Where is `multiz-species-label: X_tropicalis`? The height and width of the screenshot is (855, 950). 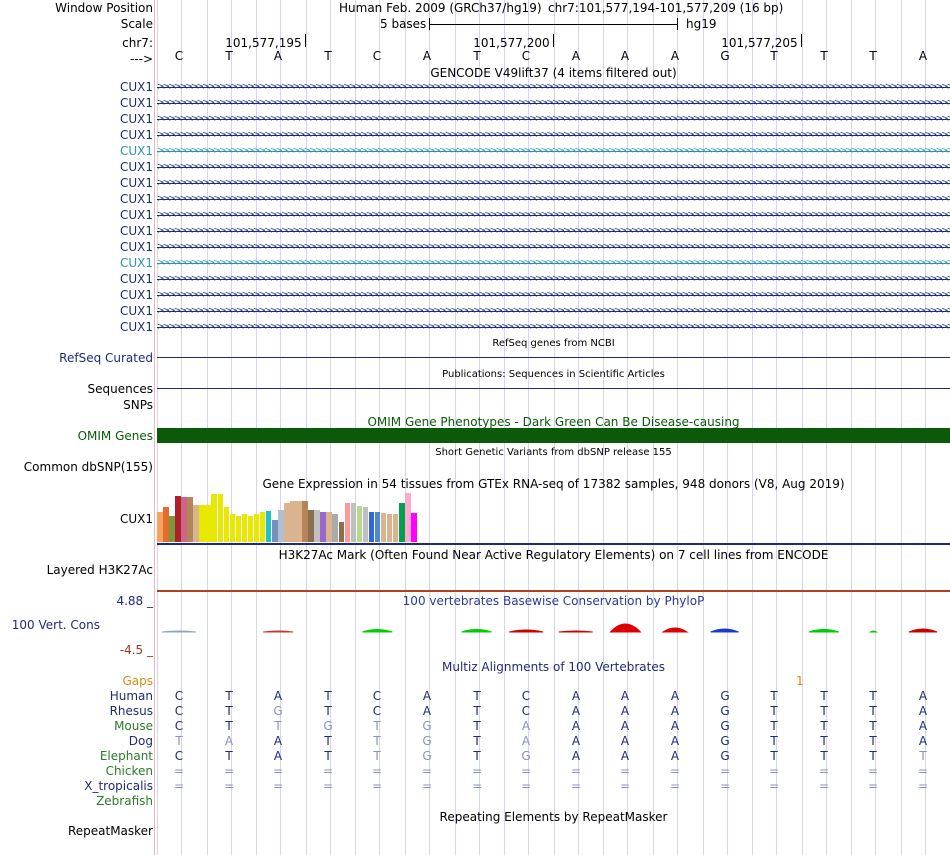 multiz-species-label: X_tropicalis is located at coordinates (118, 786).